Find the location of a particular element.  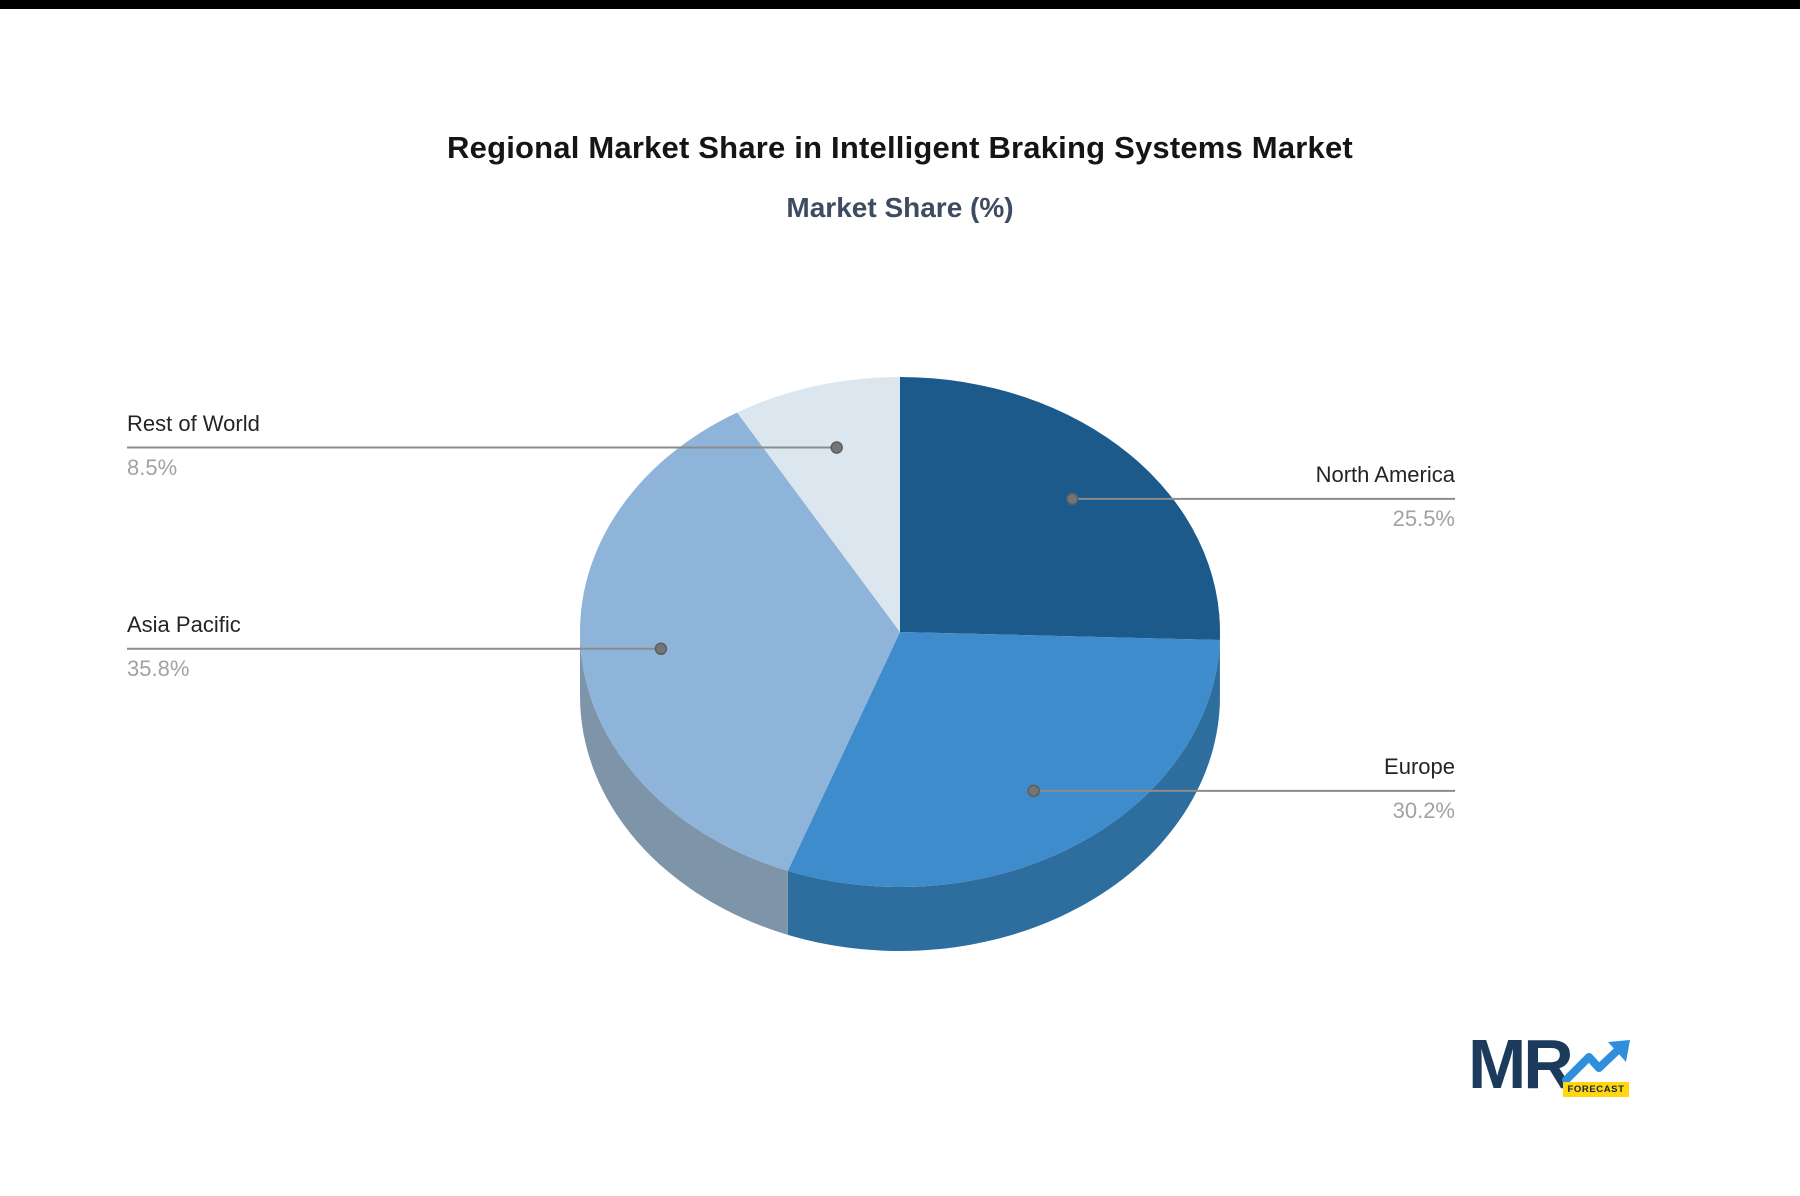

callout-north-america: North America 25.5% is located at coordinates (1285, 495).